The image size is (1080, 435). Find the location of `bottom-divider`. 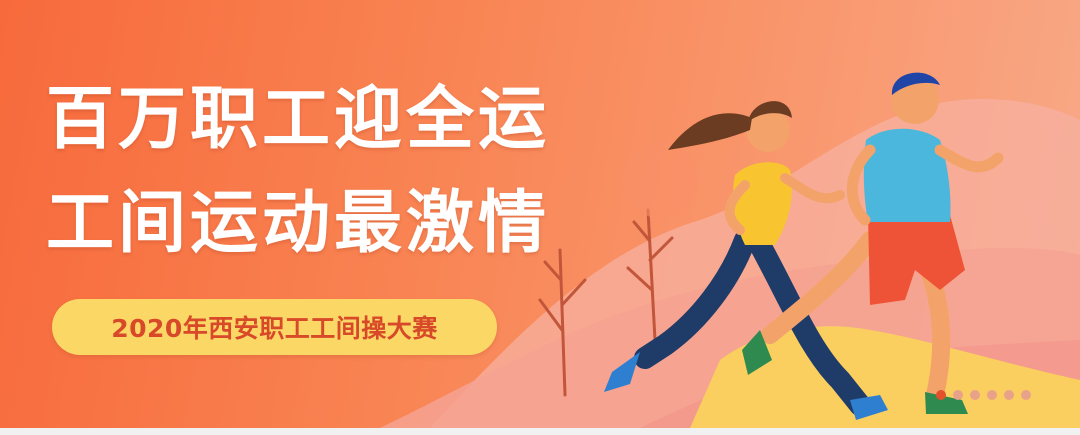

bottom-divider is located at coordinates (540, 431).